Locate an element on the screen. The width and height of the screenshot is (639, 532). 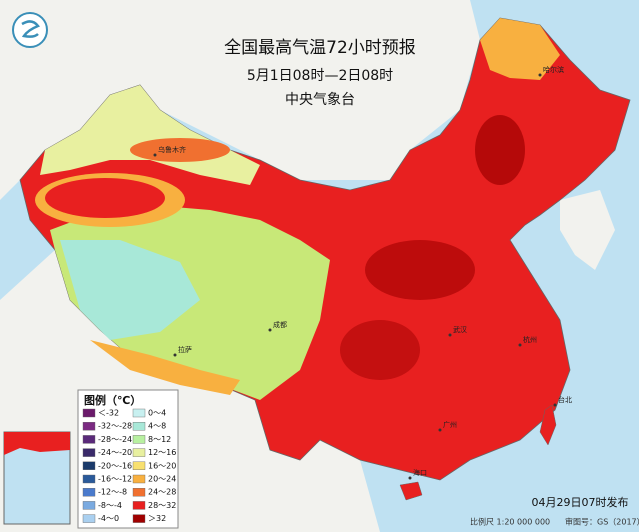
city-label: 拉萨 is located at coordinates (185, 349).